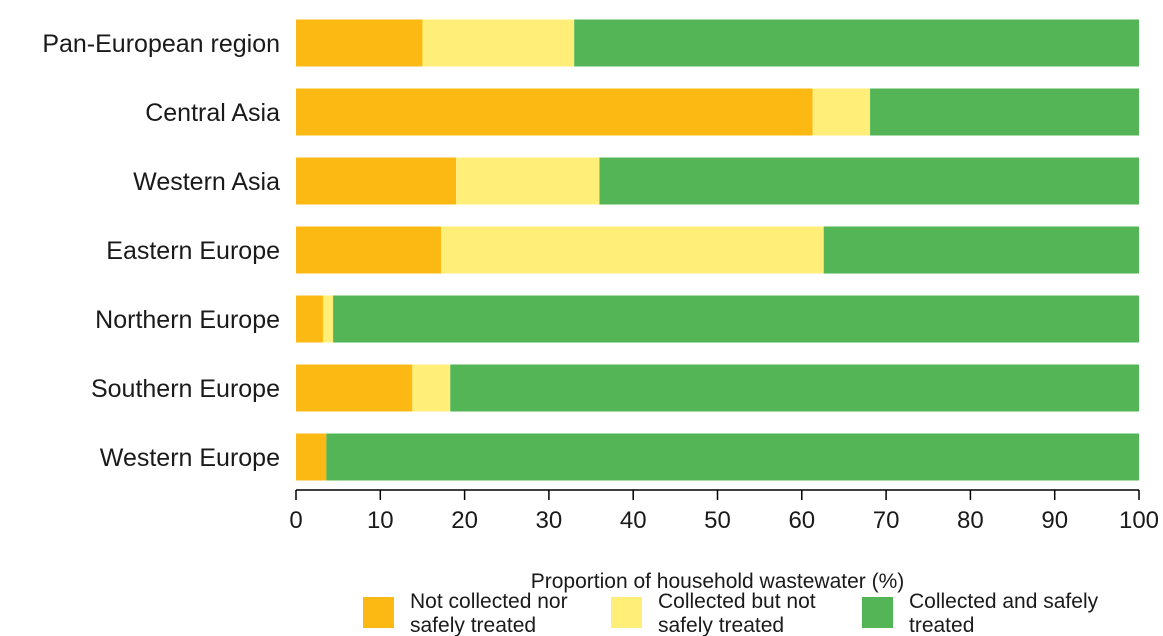  Describe the element at coordinates (633, 520) in the screenshot. I see `x-tick-label: 40` at that location.